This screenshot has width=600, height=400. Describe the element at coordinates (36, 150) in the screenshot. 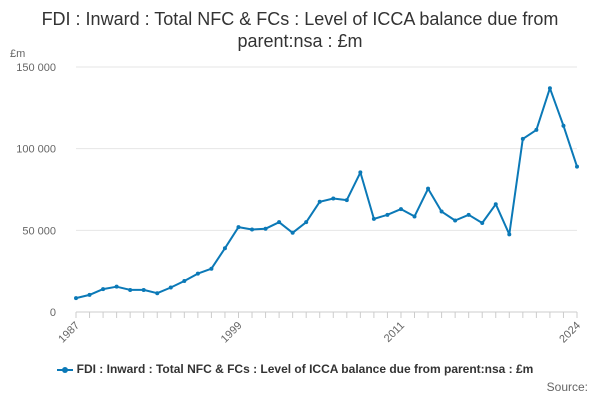

I see `y-tick-label: 100 000` at that location.